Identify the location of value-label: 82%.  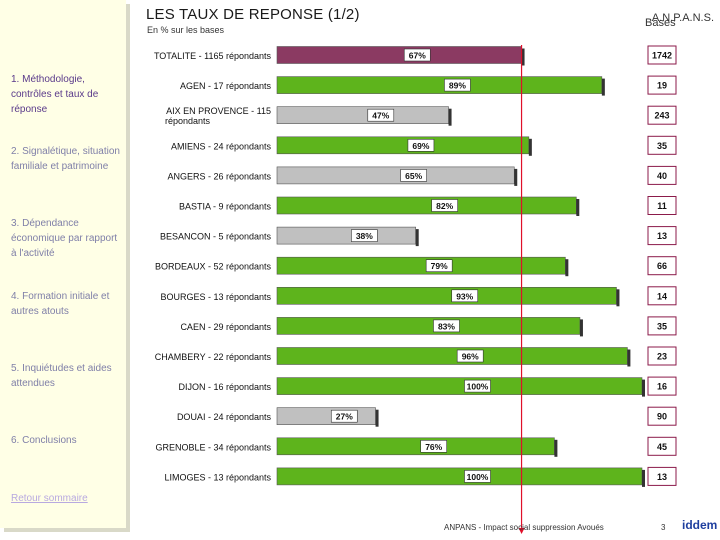
(444, 206).